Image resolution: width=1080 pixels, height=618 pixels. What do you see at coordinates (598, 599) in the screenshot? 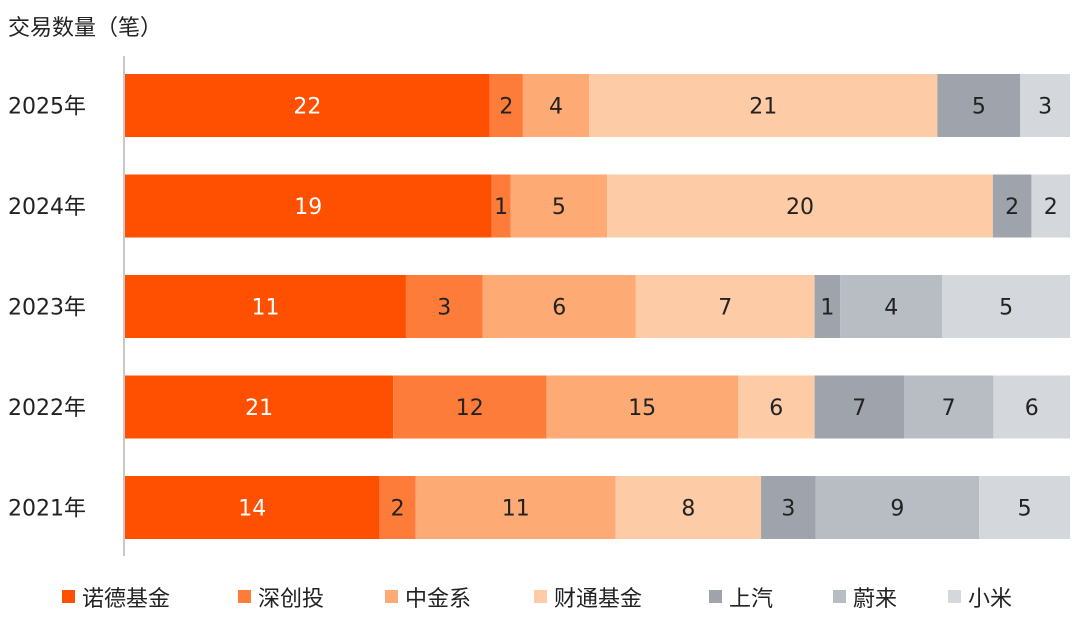
I see `legend-label: 财通基金` at bounding box center [598, 599].